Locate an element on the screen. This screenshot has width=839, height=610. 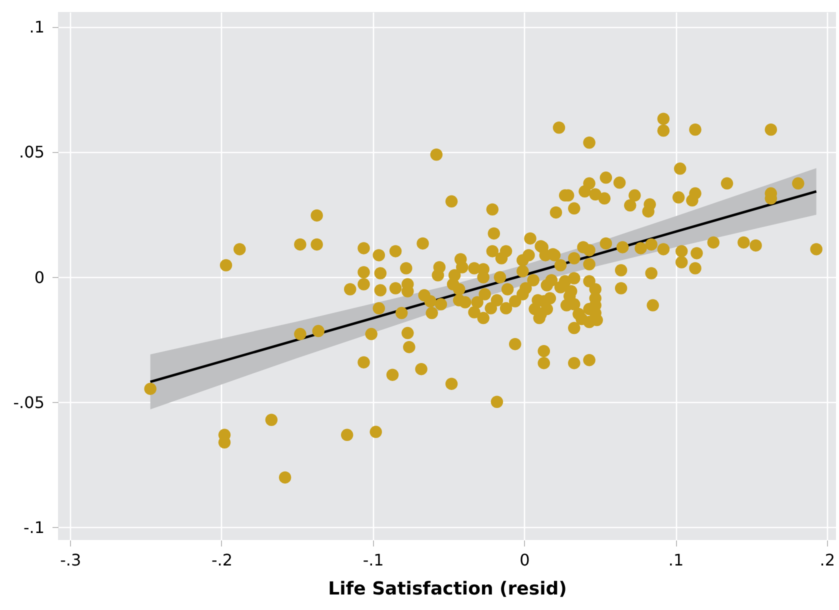
y-tick-label: 0 is located at coordinates (39, 277).